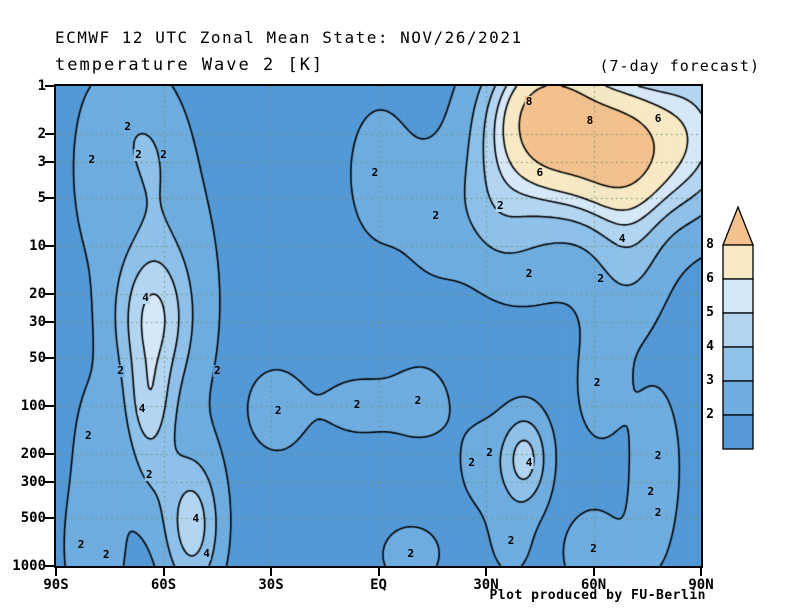 The image size is (792, 612). I want to click on y-tick-label: 200, so click(33, 454).